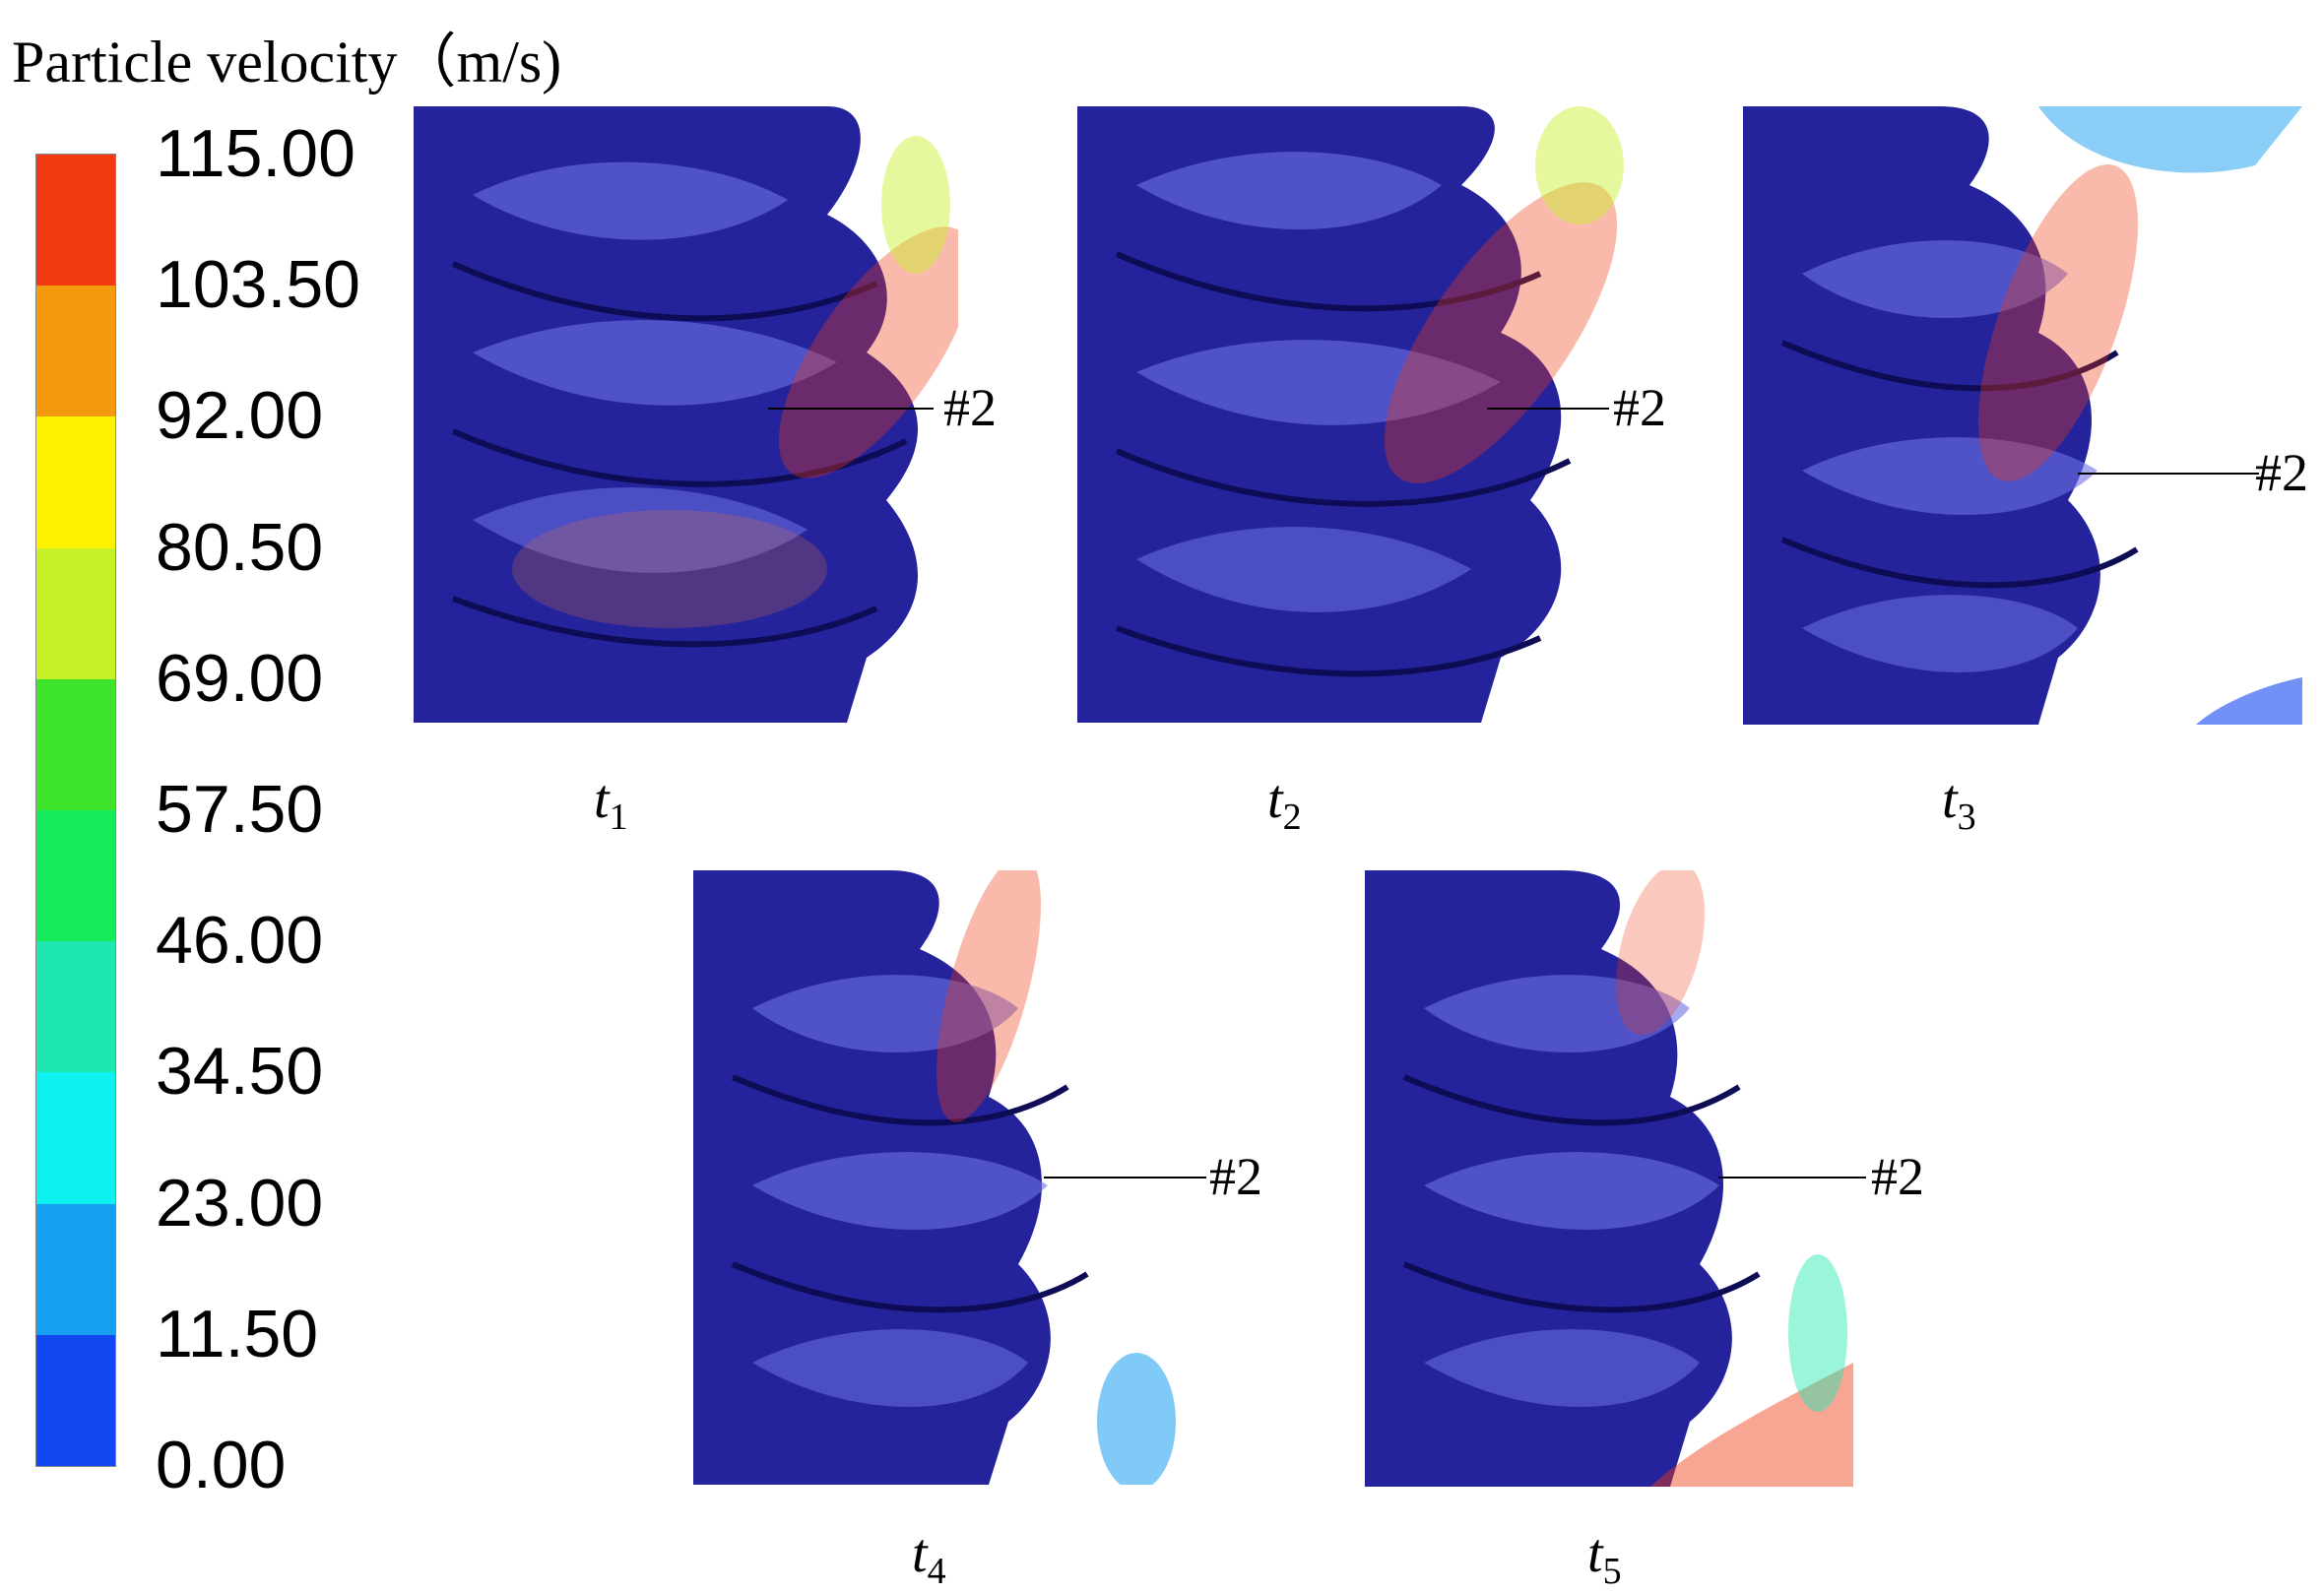  I want to click on time-label-t3: t3, so click(1959, 804).